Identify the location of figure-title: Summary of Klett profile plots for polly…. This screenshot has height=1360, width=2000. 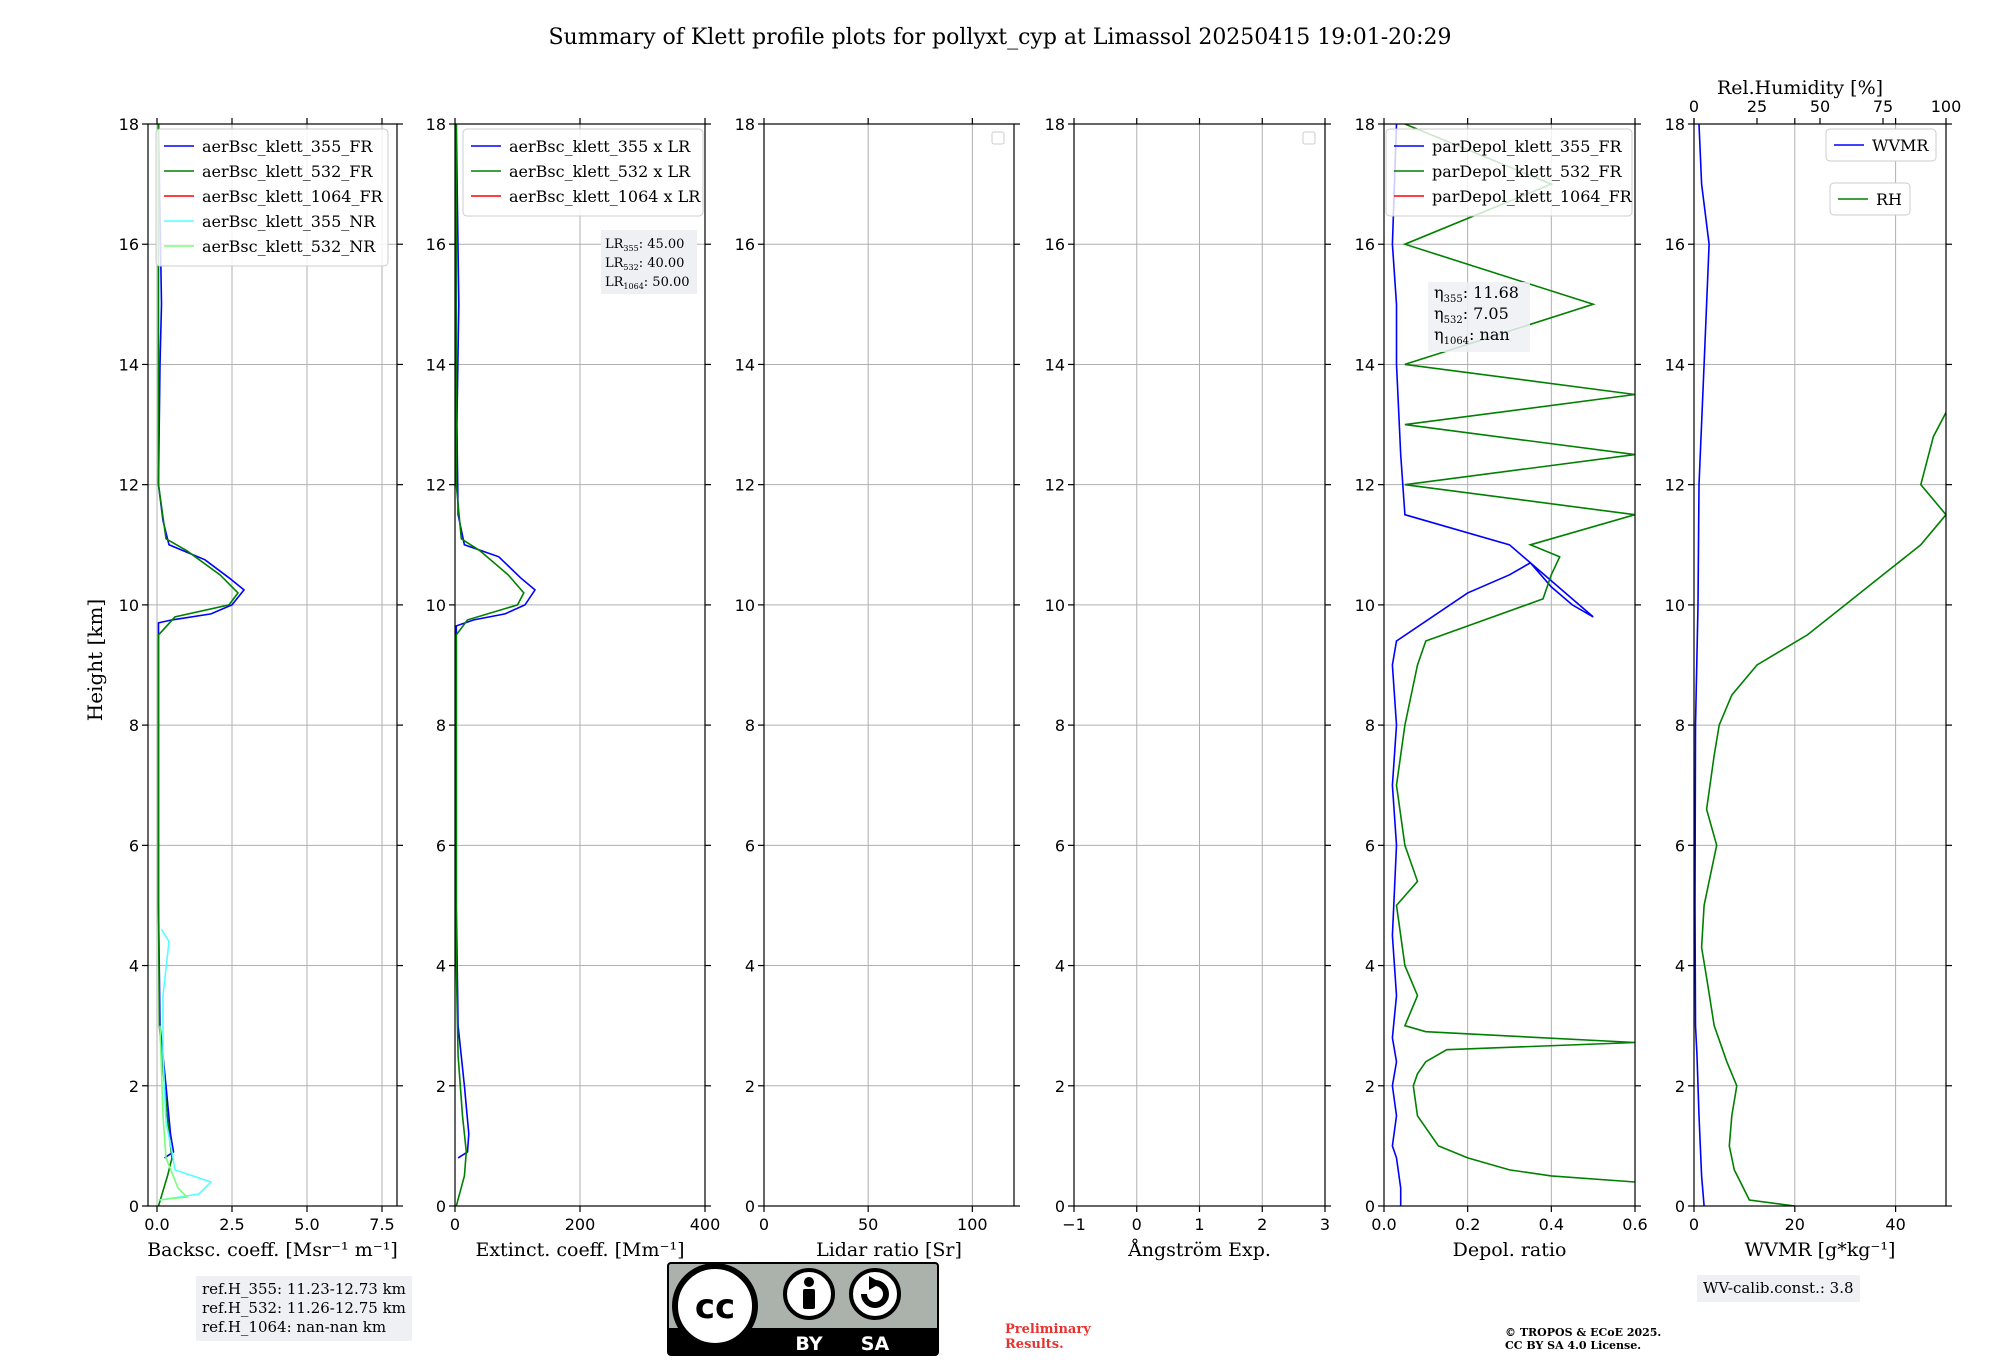
(999, 37).